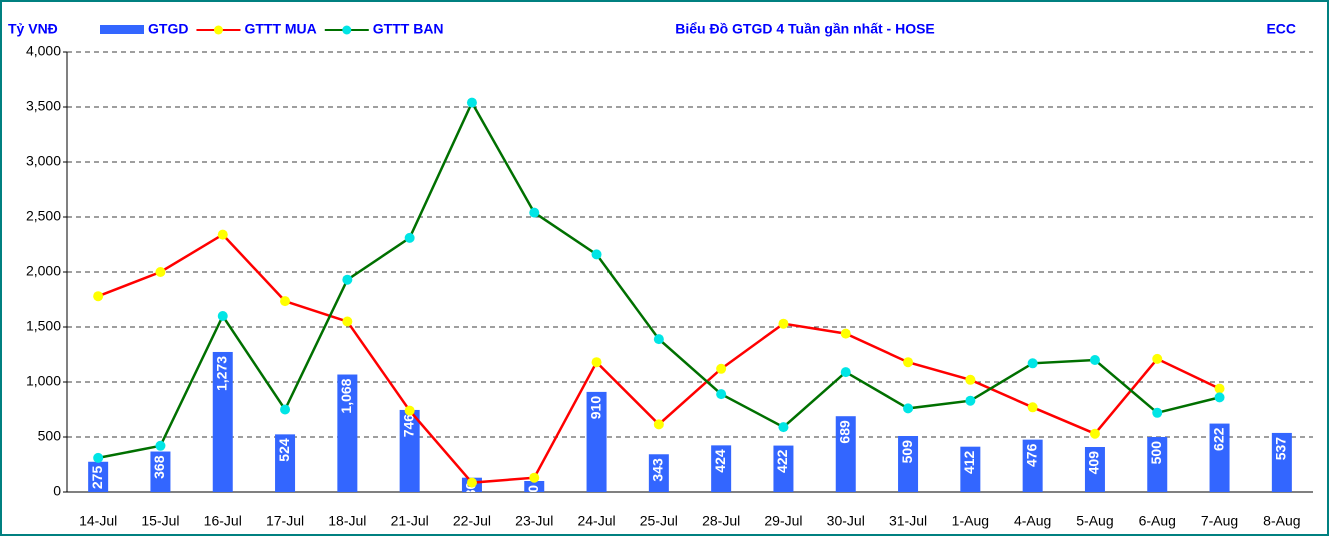 This screenshot has height=541, width=1329. Describe the element at coordinates (98, 521) in the screenshot. I see `x-tick-label: 14-Jul` at that location.